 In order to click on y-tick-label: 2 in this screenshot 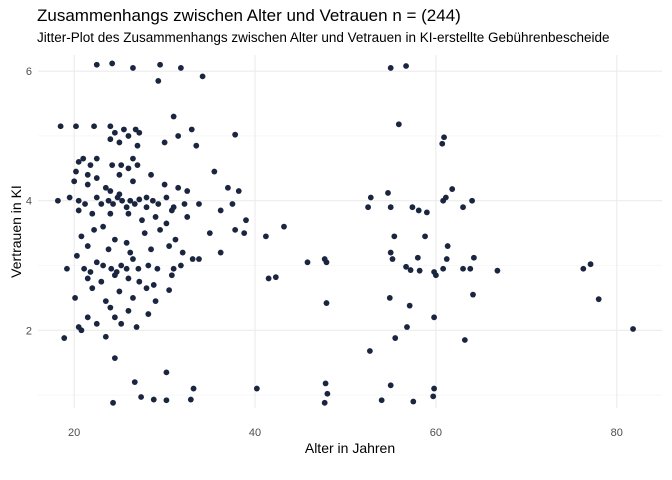, I will do `click(29, 331)`.